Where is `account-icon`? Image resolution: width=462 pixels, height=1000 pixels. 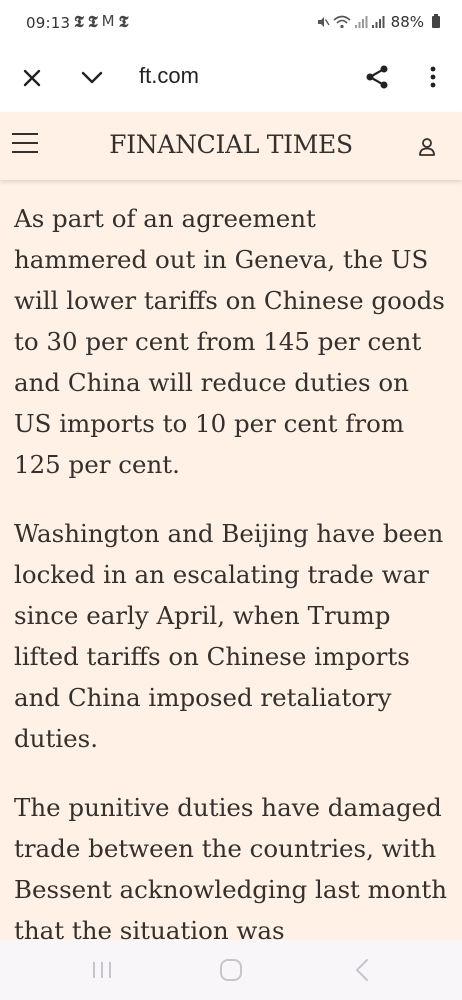 account-icon is located at coordinates (427, 147).